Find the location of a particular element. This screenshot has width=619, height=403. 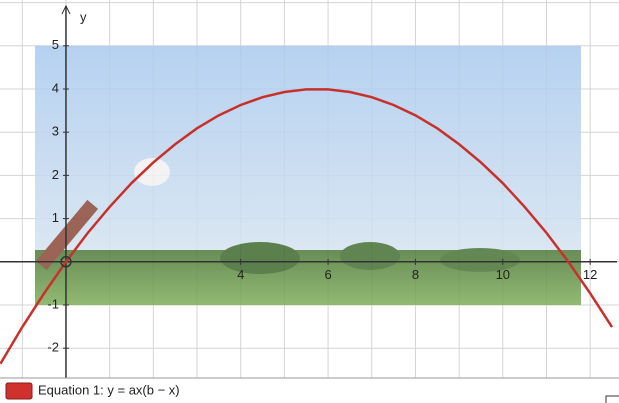

corner-box is located at coordinates (612, 399).